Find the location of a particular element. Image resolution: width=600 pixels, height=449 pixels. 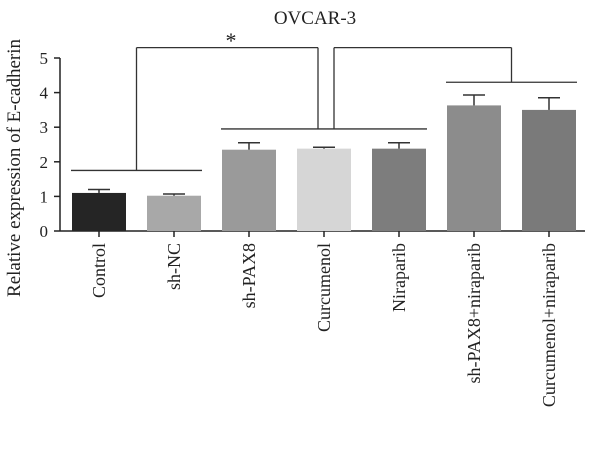

category-label-1: sh-NC is located at coordinates (174, 266).